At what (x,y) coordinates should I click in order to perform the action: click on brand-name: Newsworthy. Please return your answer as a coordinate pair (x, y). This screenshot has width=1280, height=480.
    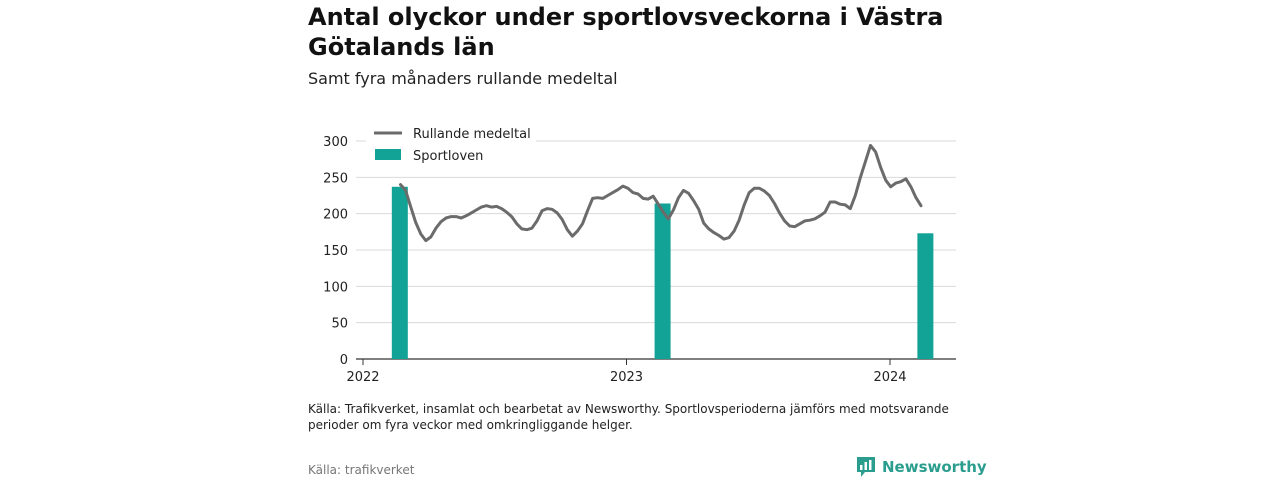
    Looking at the image, I should click on (934, 467).